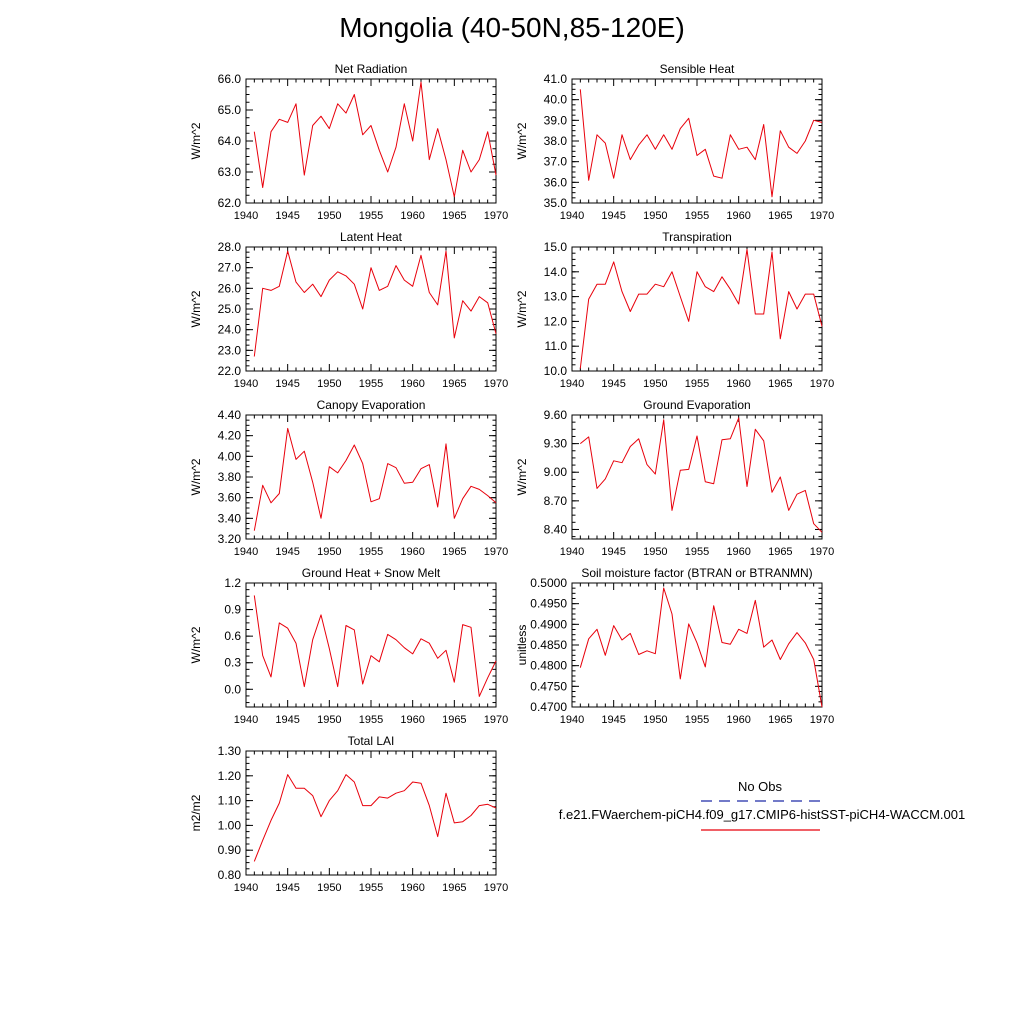 The image size is (1024, 1024). What do you see at coordinates (556, 346) in the screenshot?
I see `y-tick-label: 11.0` at bounding box center [556, 346].